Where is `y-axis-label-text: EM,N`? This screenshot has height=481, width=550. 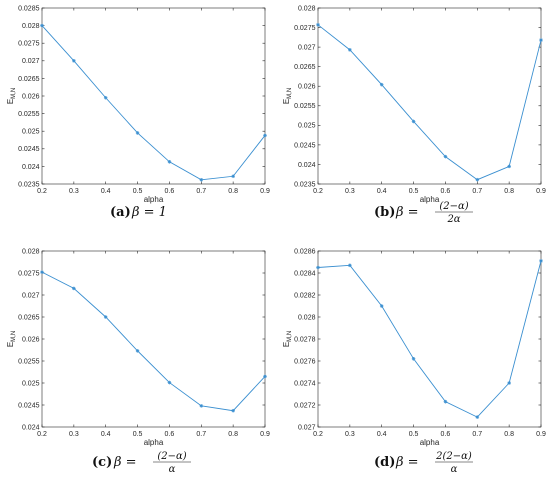
y-axis-label-text: EM,N is located at coordinates (11, 339).